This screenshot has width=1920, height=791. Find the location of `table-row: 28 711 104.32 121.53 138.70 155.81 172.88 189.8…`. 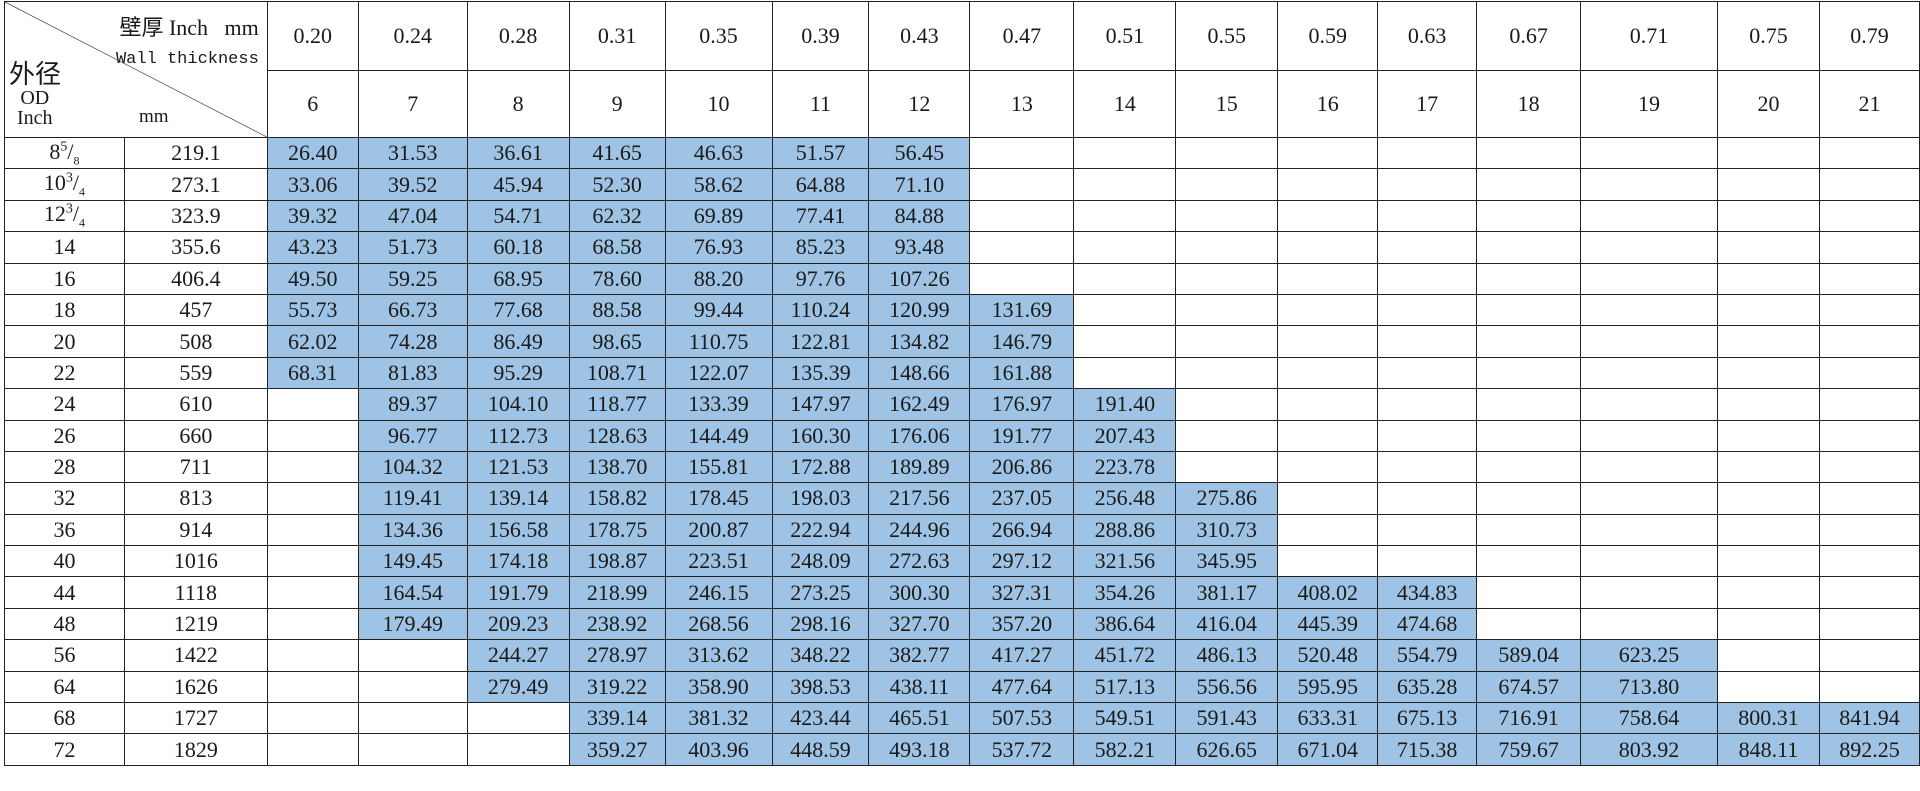

table-row: 28 711 104.32 121.53 138.70 155.81 172.88 189.8… is located at coordinates (962, 467).